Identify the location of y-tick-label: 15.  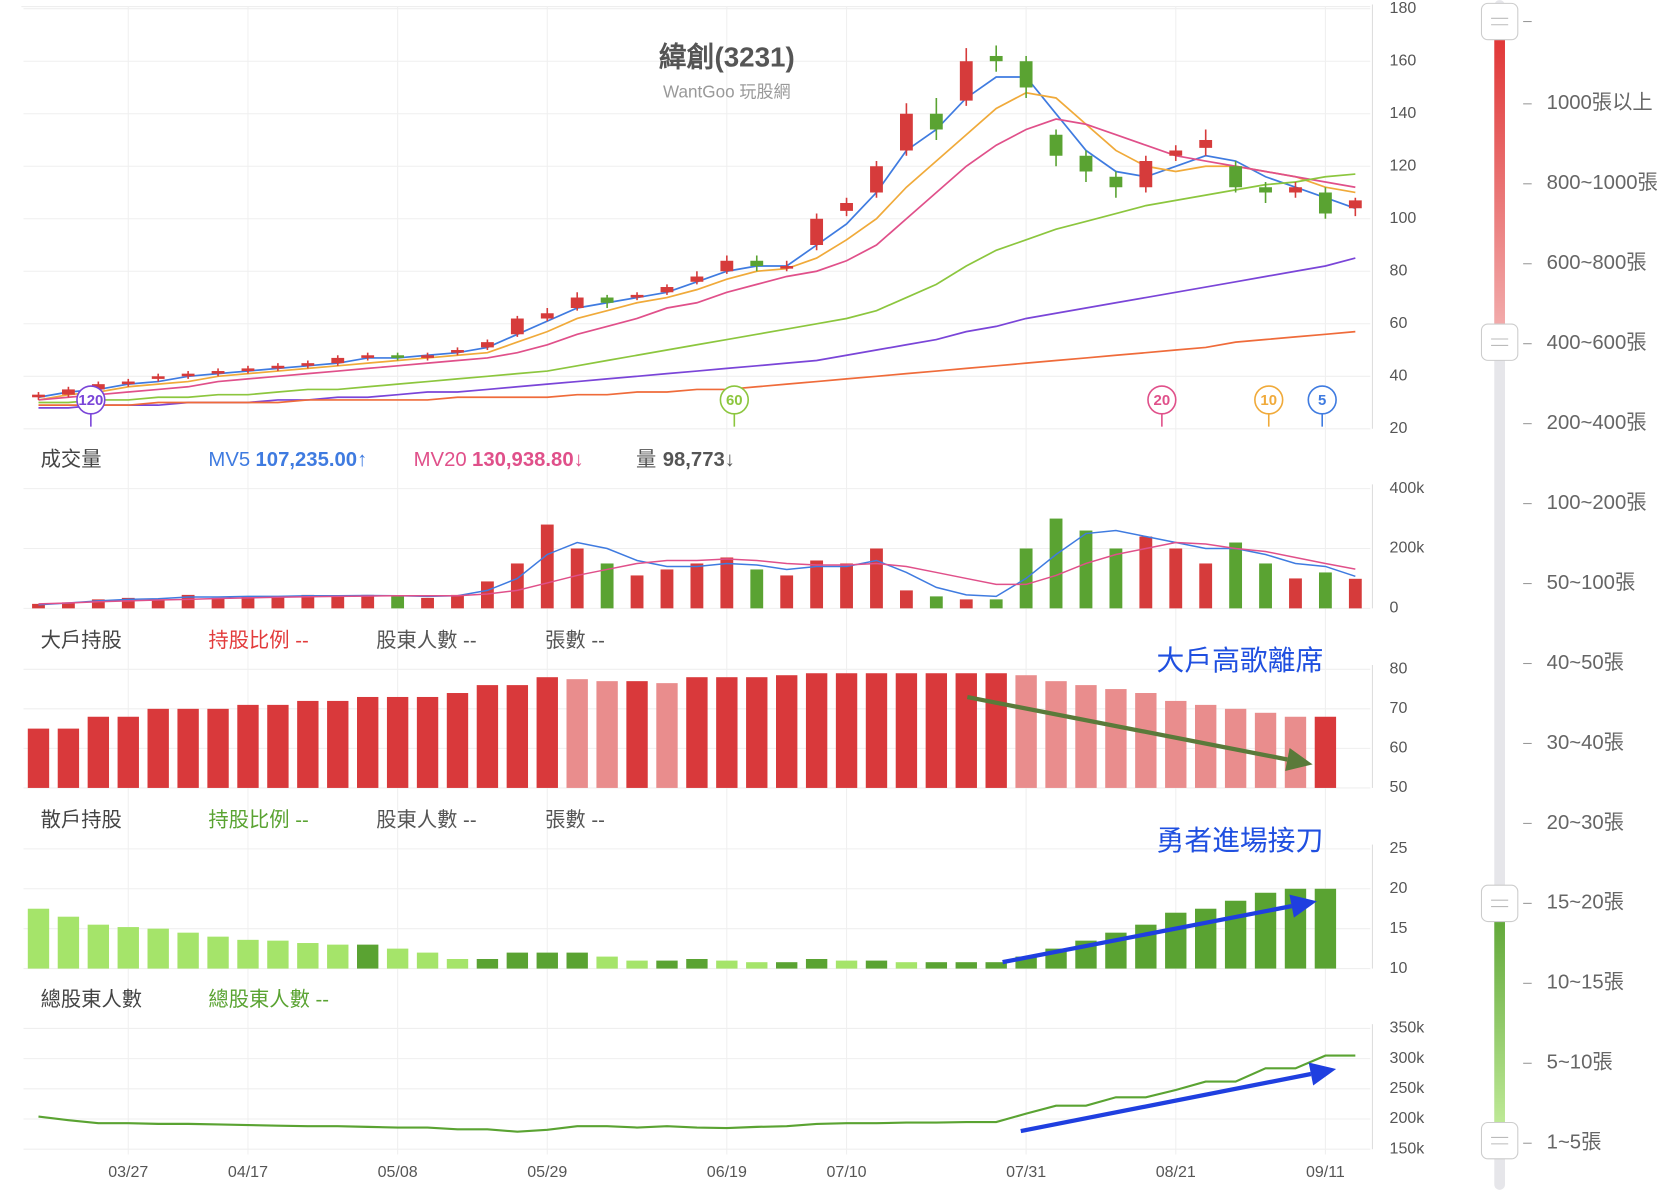
(1399, 928).